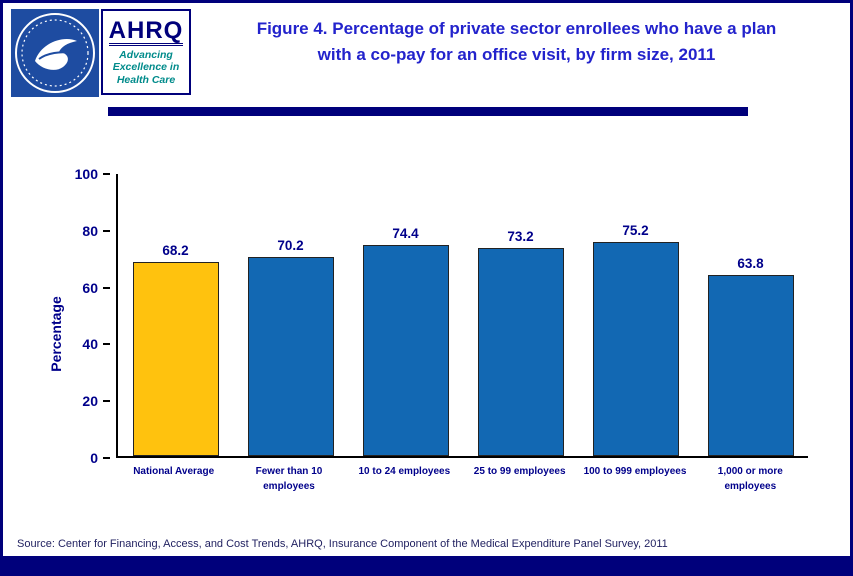  I want to click on x-category-label: National Average, so click(174, 471).